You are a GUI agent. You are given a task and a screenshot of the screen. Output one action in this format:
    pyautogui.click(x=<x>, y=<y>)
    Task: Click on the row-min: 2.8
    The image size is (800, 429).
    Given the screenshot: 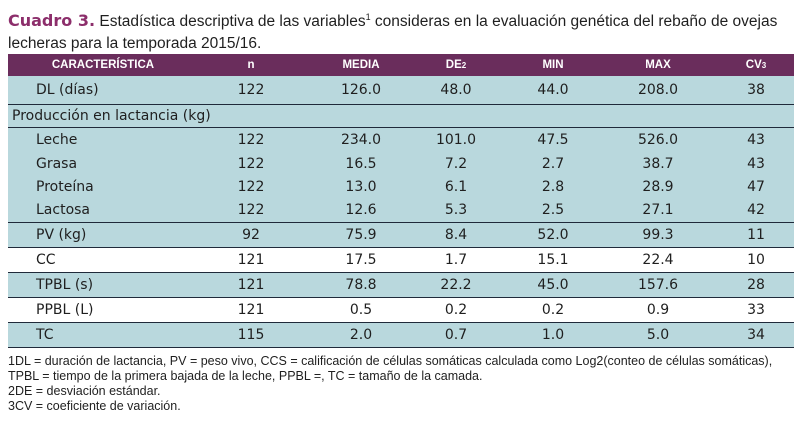 What is the action you would take?
    pyautogui.click(x=553, y=186)
    